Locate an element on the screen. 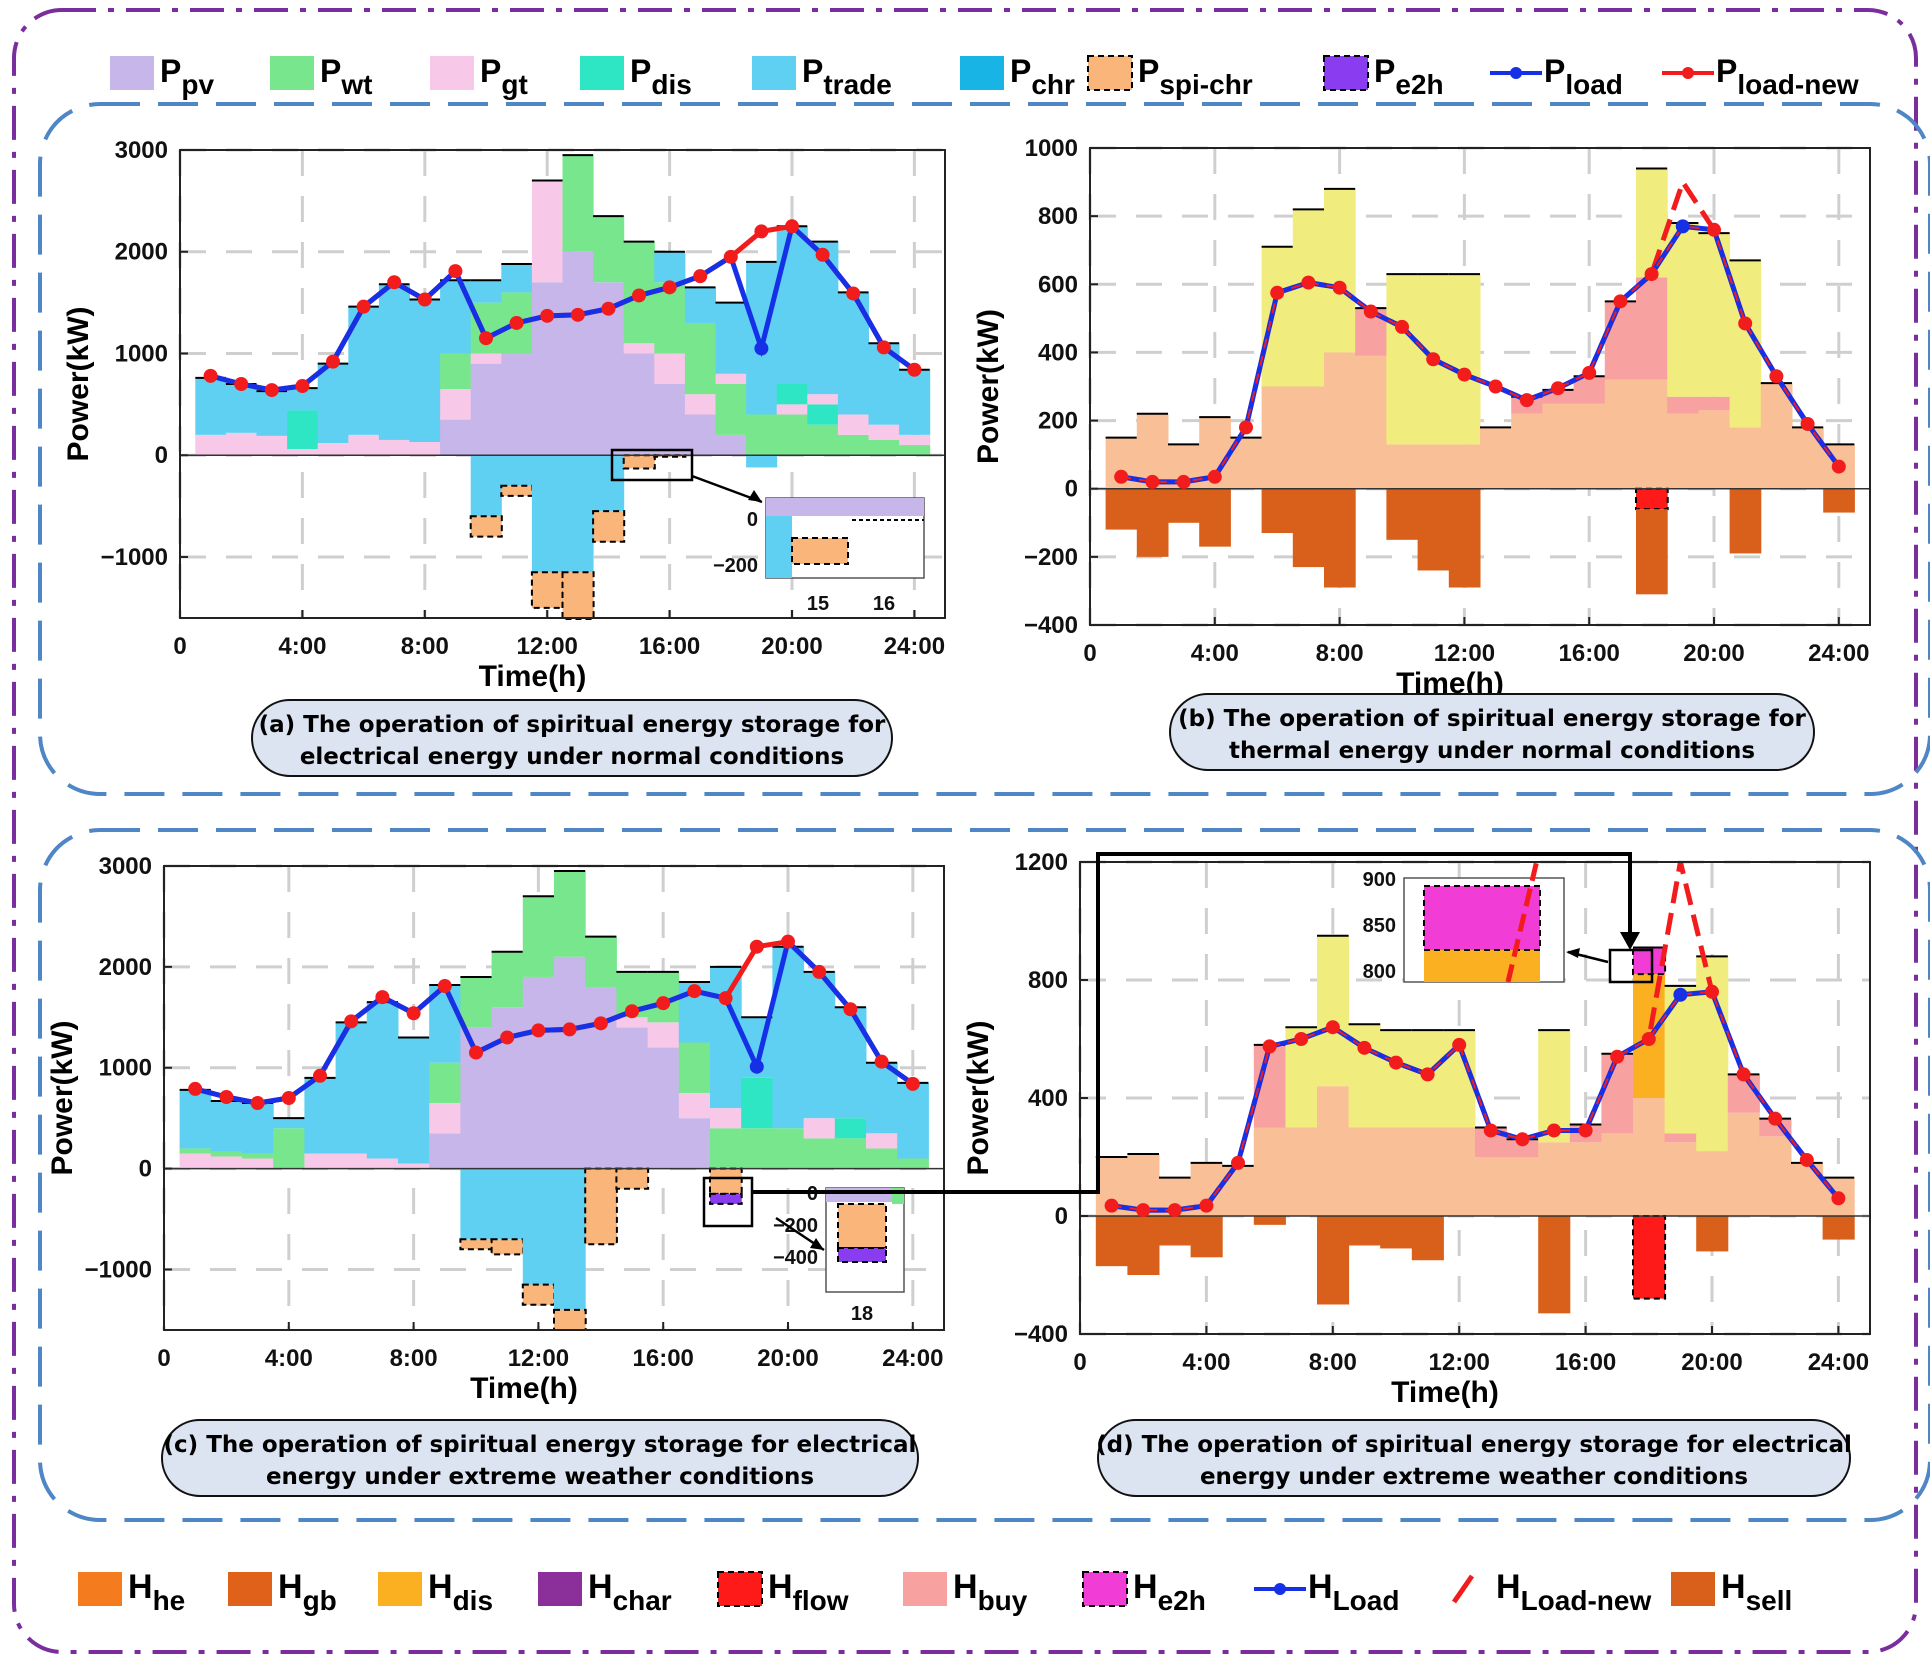  inset: 900 850 800 is located at coordinates (1464, 919).